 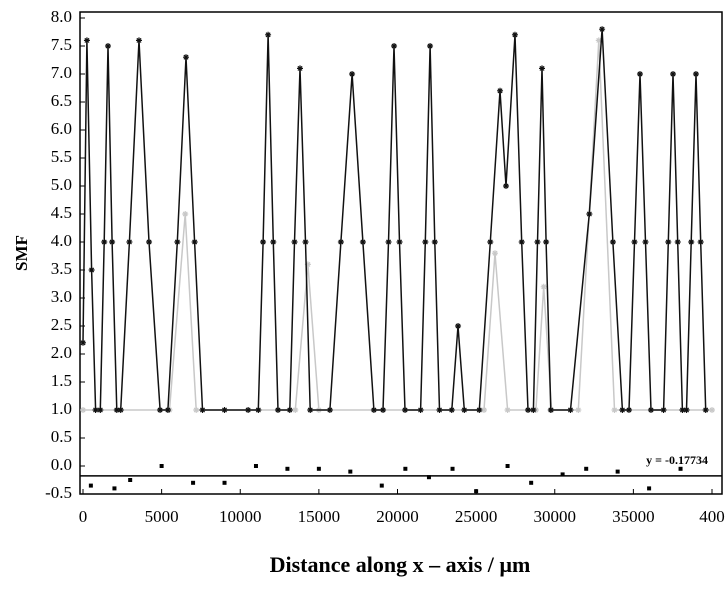 What do you see at coordinates (61, 156) in the screenshot?
I see `y-tick-label: 5.5` at bounding box center [61, 156].